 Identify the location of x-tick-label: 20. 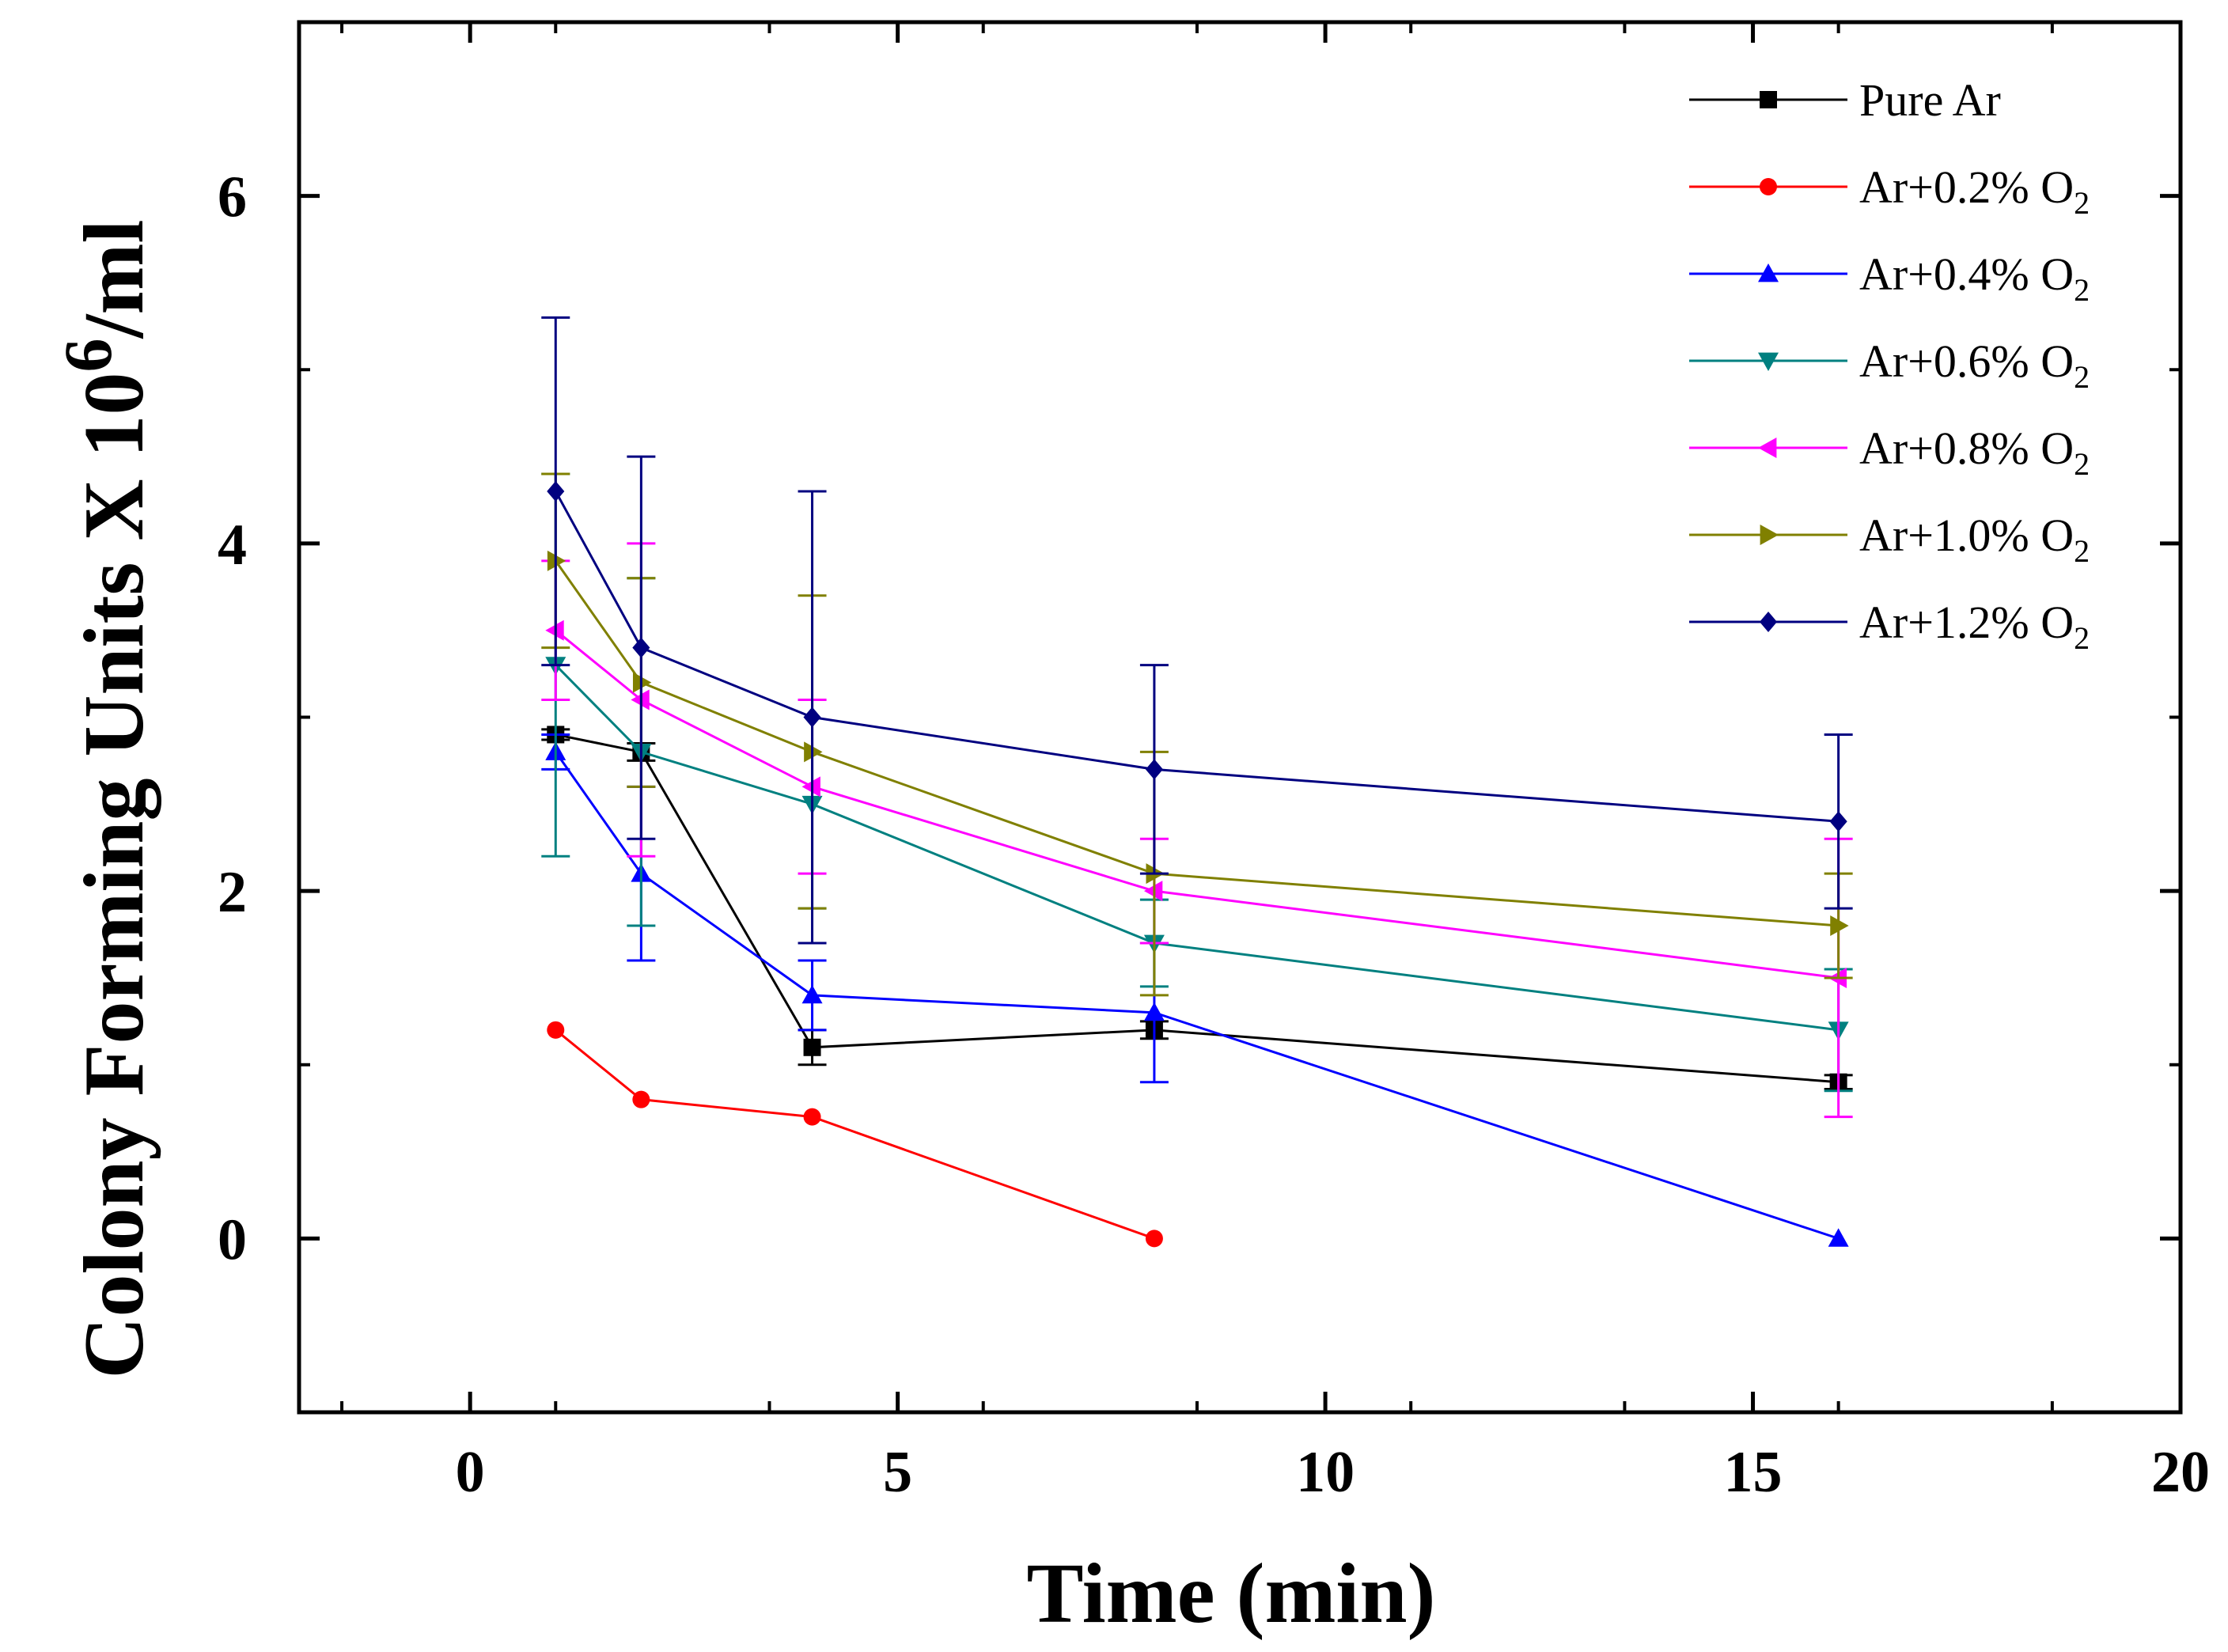
(2180, 1473).